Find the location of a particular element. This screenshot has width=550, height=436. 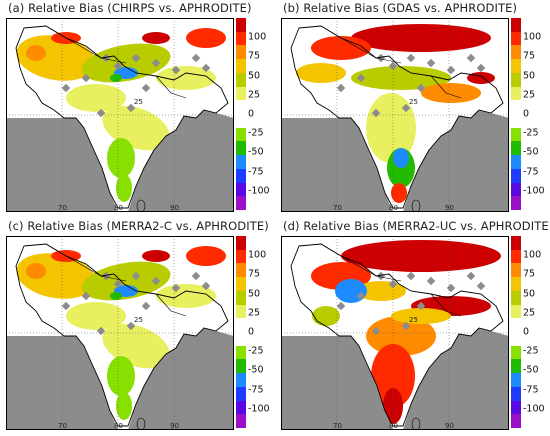

panel-title: (a) Relative Bias (CHIRPS vs. APHRODITE) is located at coordinates (130, 8).